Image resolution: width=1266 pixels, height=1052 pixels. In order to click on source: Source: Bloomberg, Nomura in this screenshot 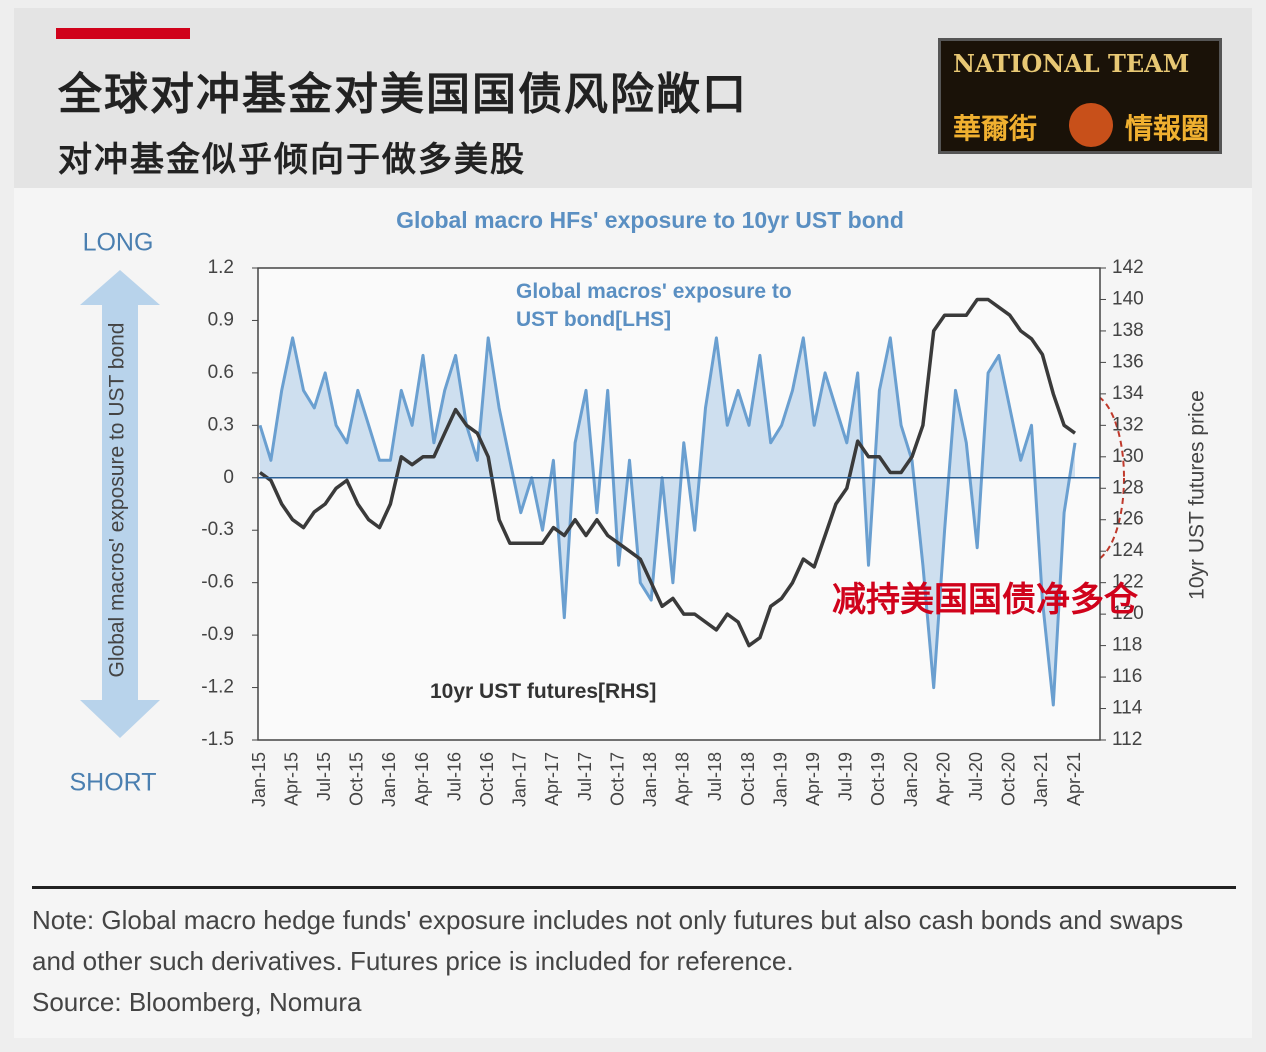, I will do `click(197, 1002)`.